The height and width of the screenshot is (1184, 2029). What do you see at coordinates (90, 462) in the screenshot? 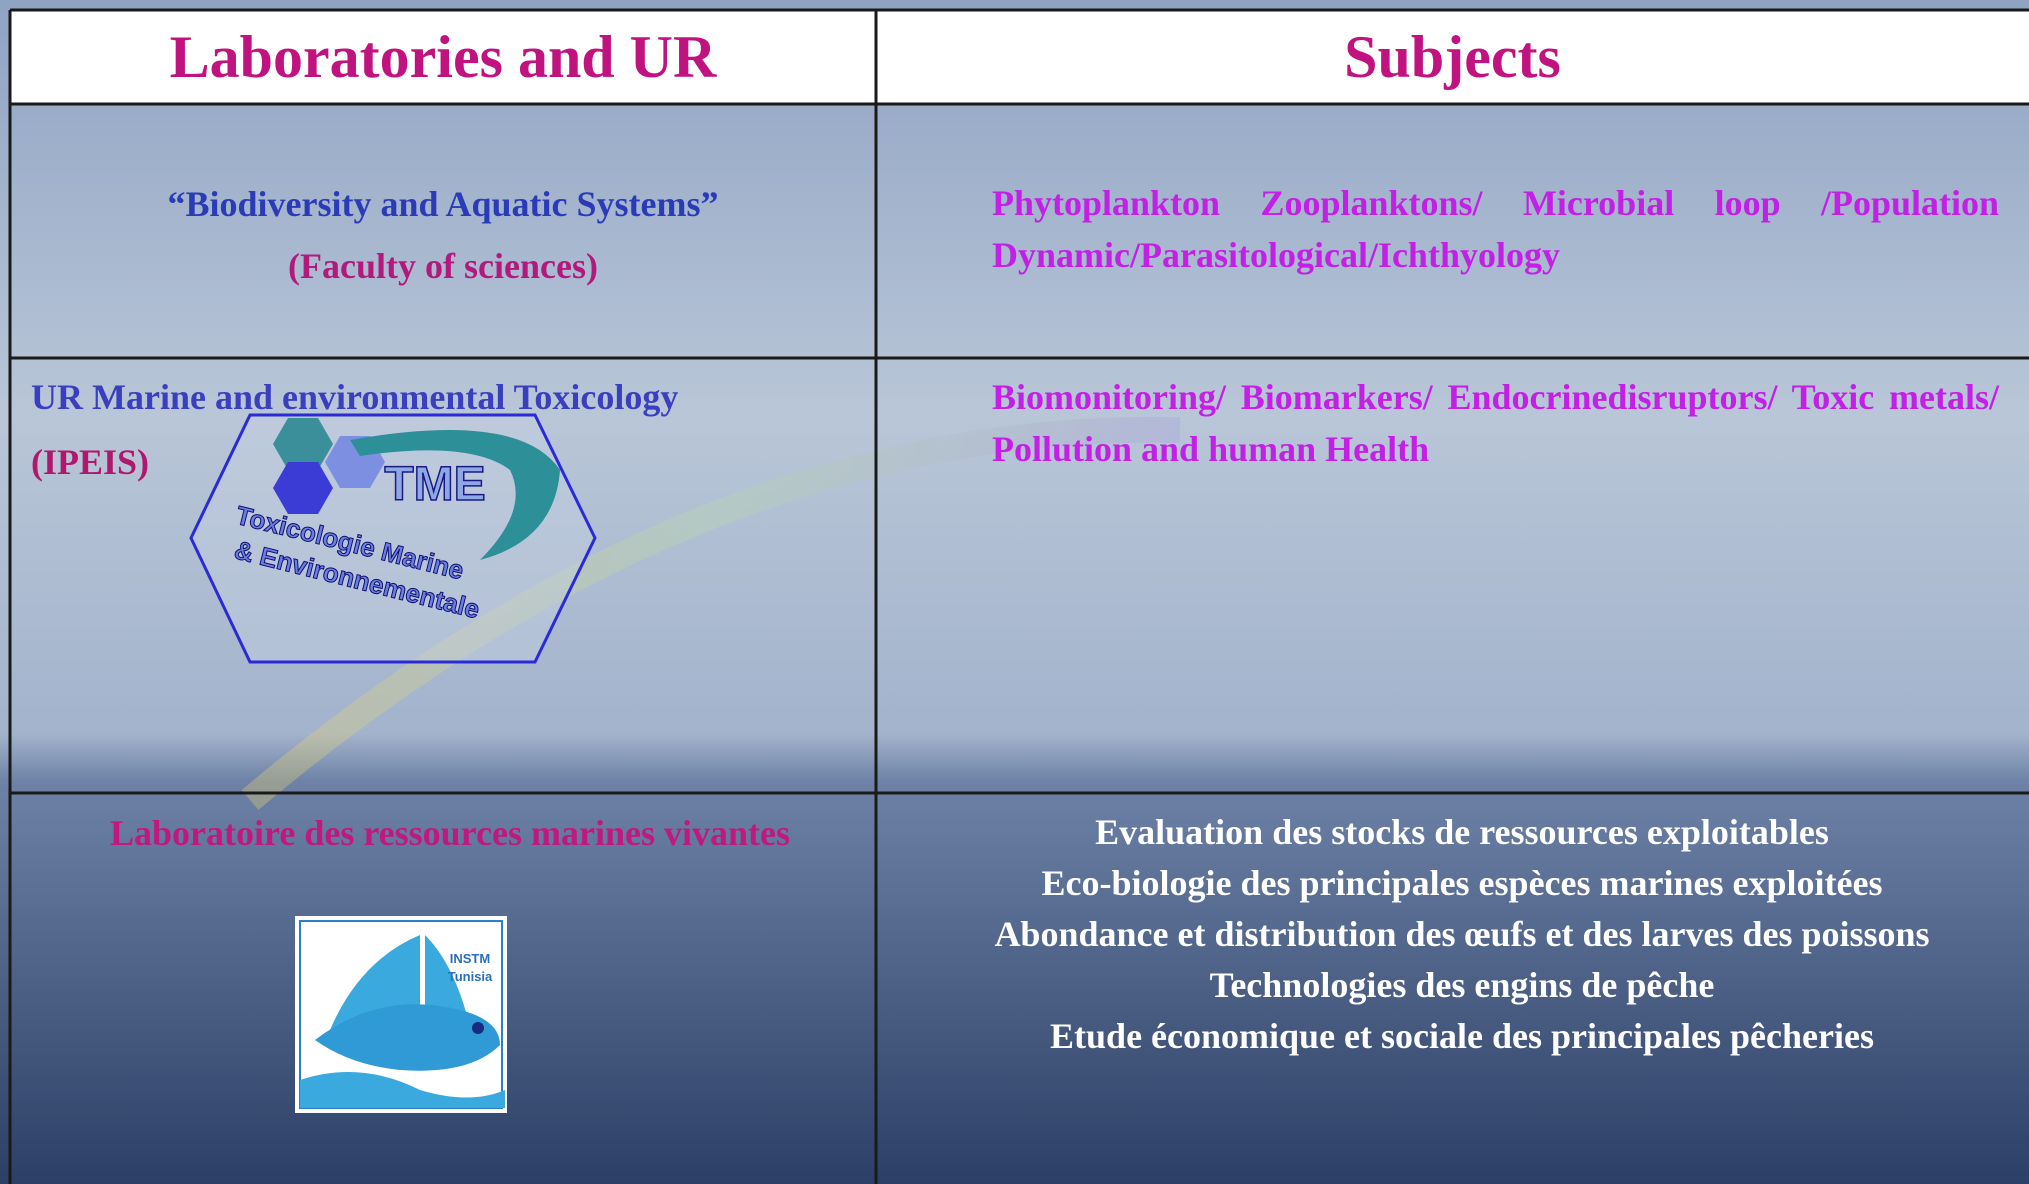
I see `lab-affiliation: (IPEIS)` at bounding box center [90, 462].